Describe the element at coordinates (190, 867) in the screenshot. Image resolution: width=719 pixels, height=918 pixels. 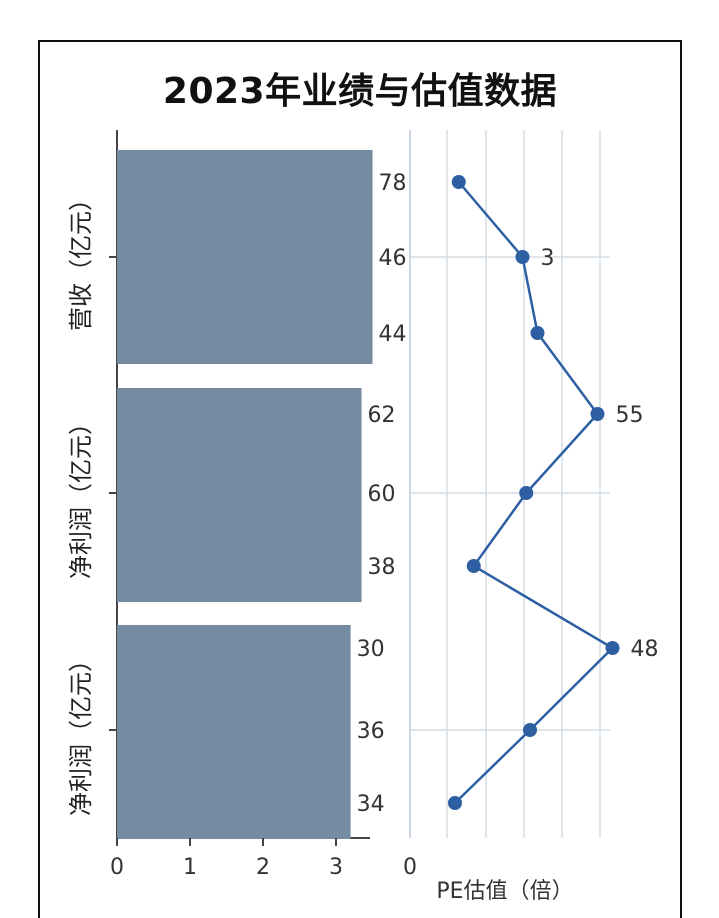
I see `bar-x-tick-label-1: 1` at that location.